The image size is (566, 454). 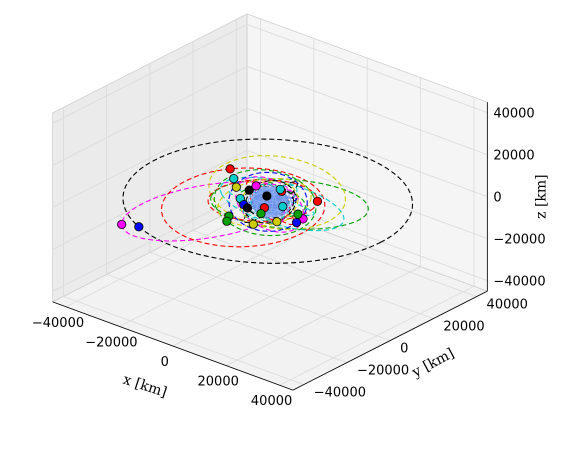 I want to click on y-tick-label: −40000, so click(x=340, y=393).